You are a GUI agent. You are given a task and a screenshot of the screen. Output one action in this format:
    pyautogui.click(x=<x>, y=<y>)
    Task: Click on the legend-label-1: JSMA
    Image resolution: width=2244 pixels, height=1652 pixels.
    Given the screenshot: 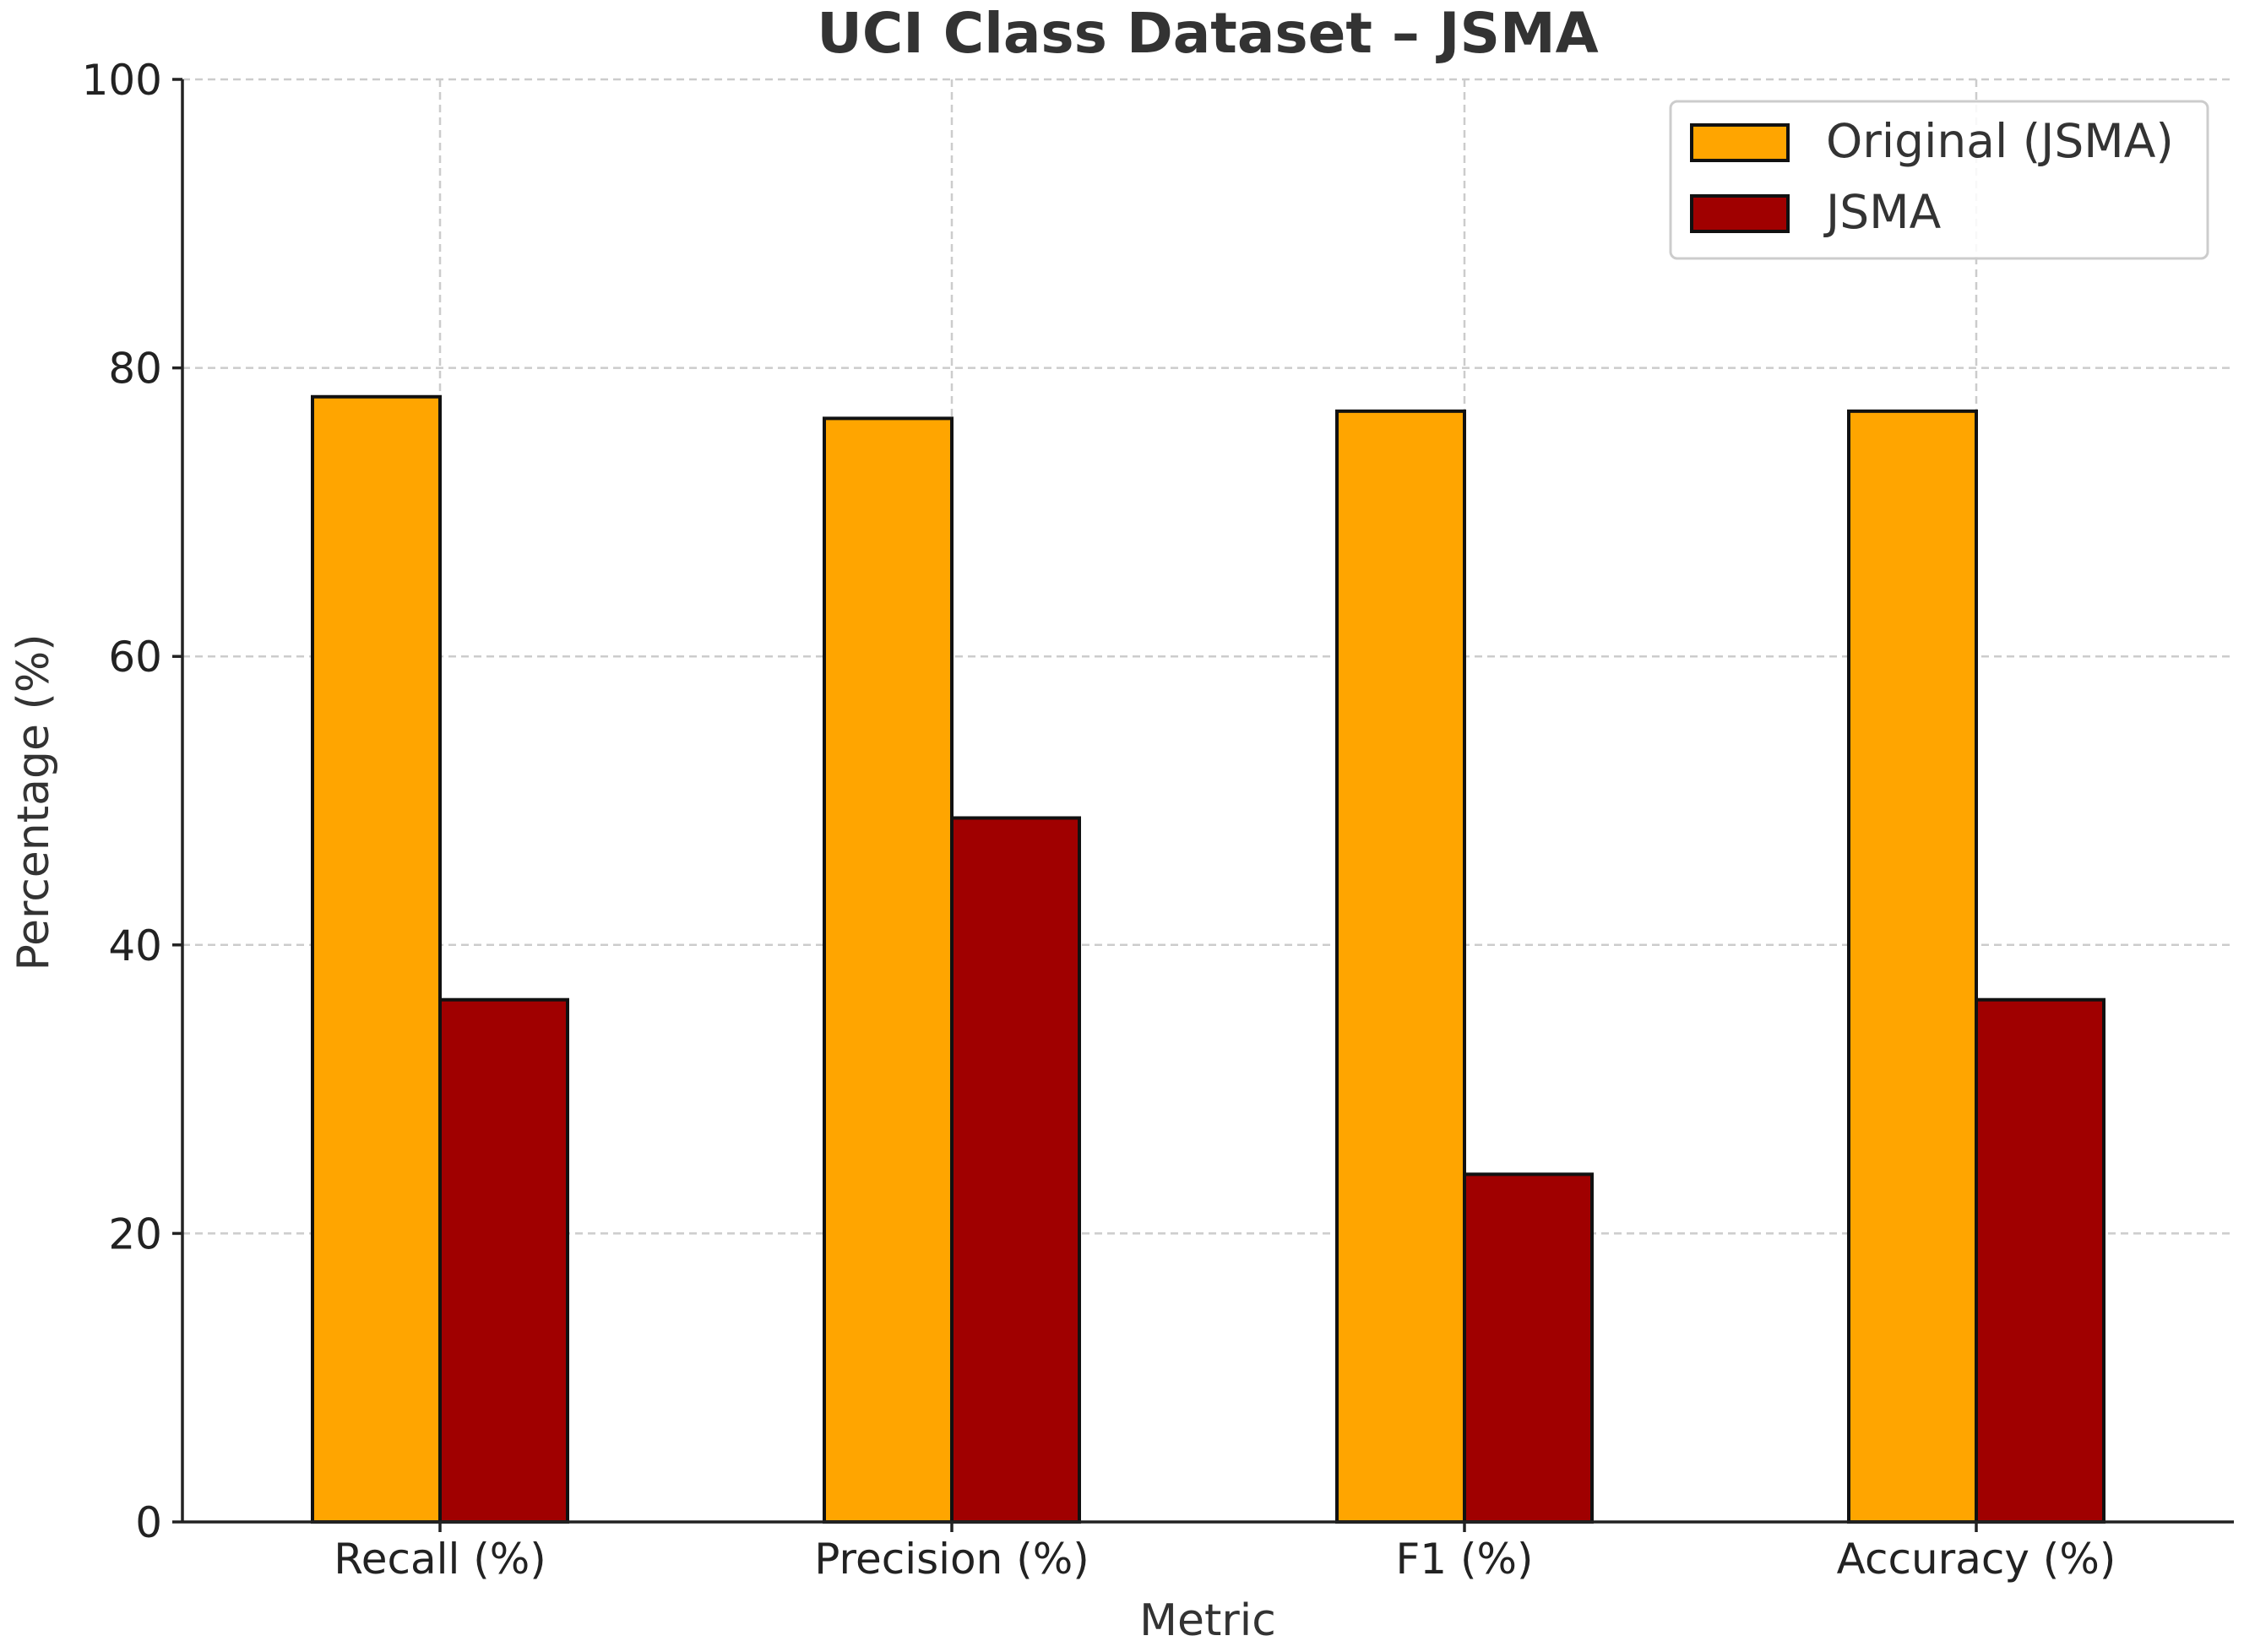 What is the action you would take?
    pyautogui.click(x=1883, y=212)
    